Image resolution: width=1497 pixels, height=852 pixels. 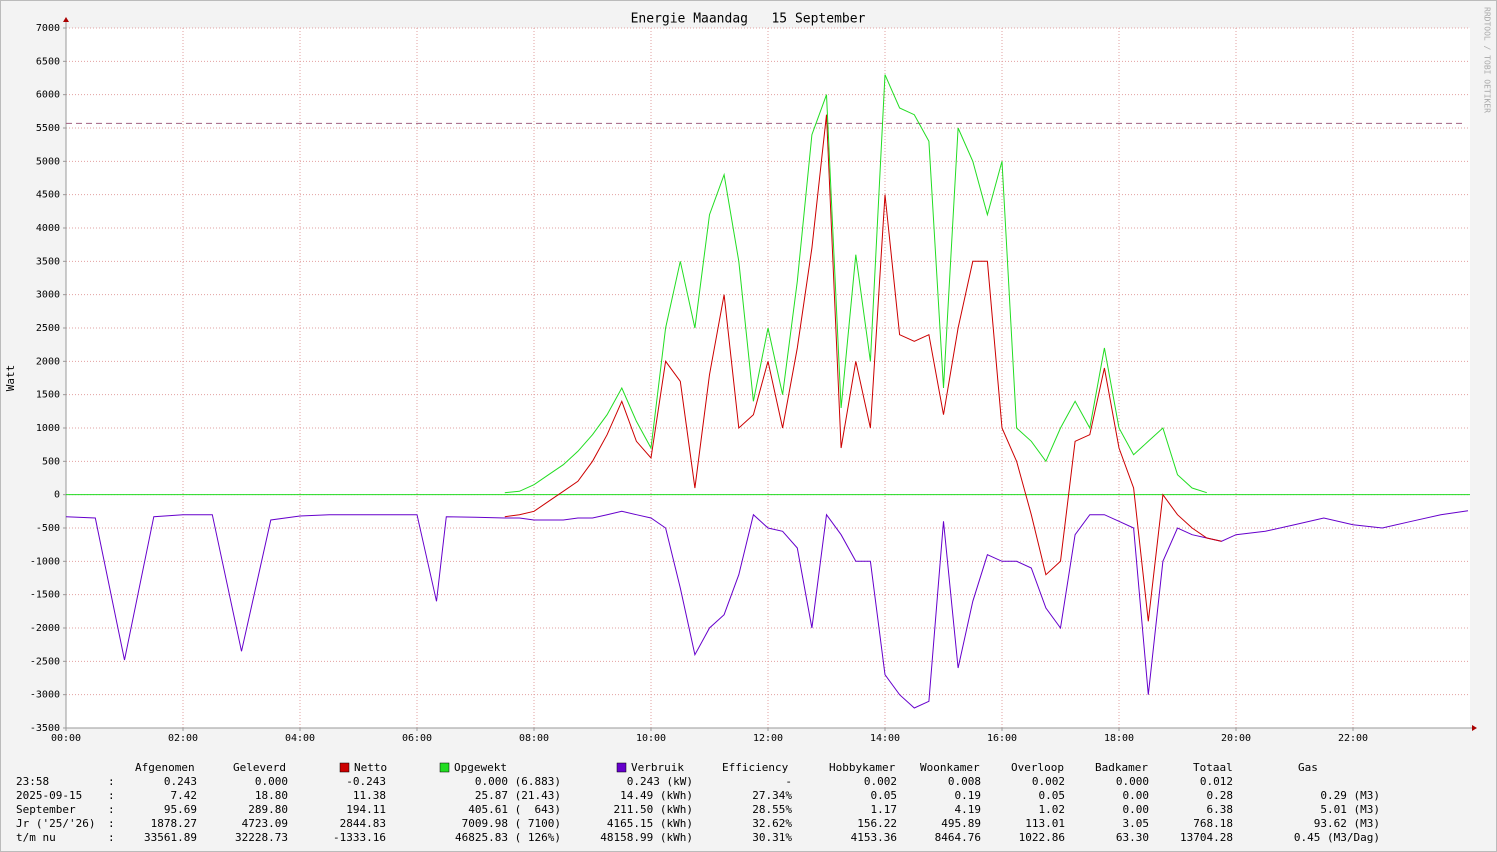 What do you see at coordinates (657, 767) in the screenshot?
I see `legend-label: Verbruik` at bounding box center [657, 767].